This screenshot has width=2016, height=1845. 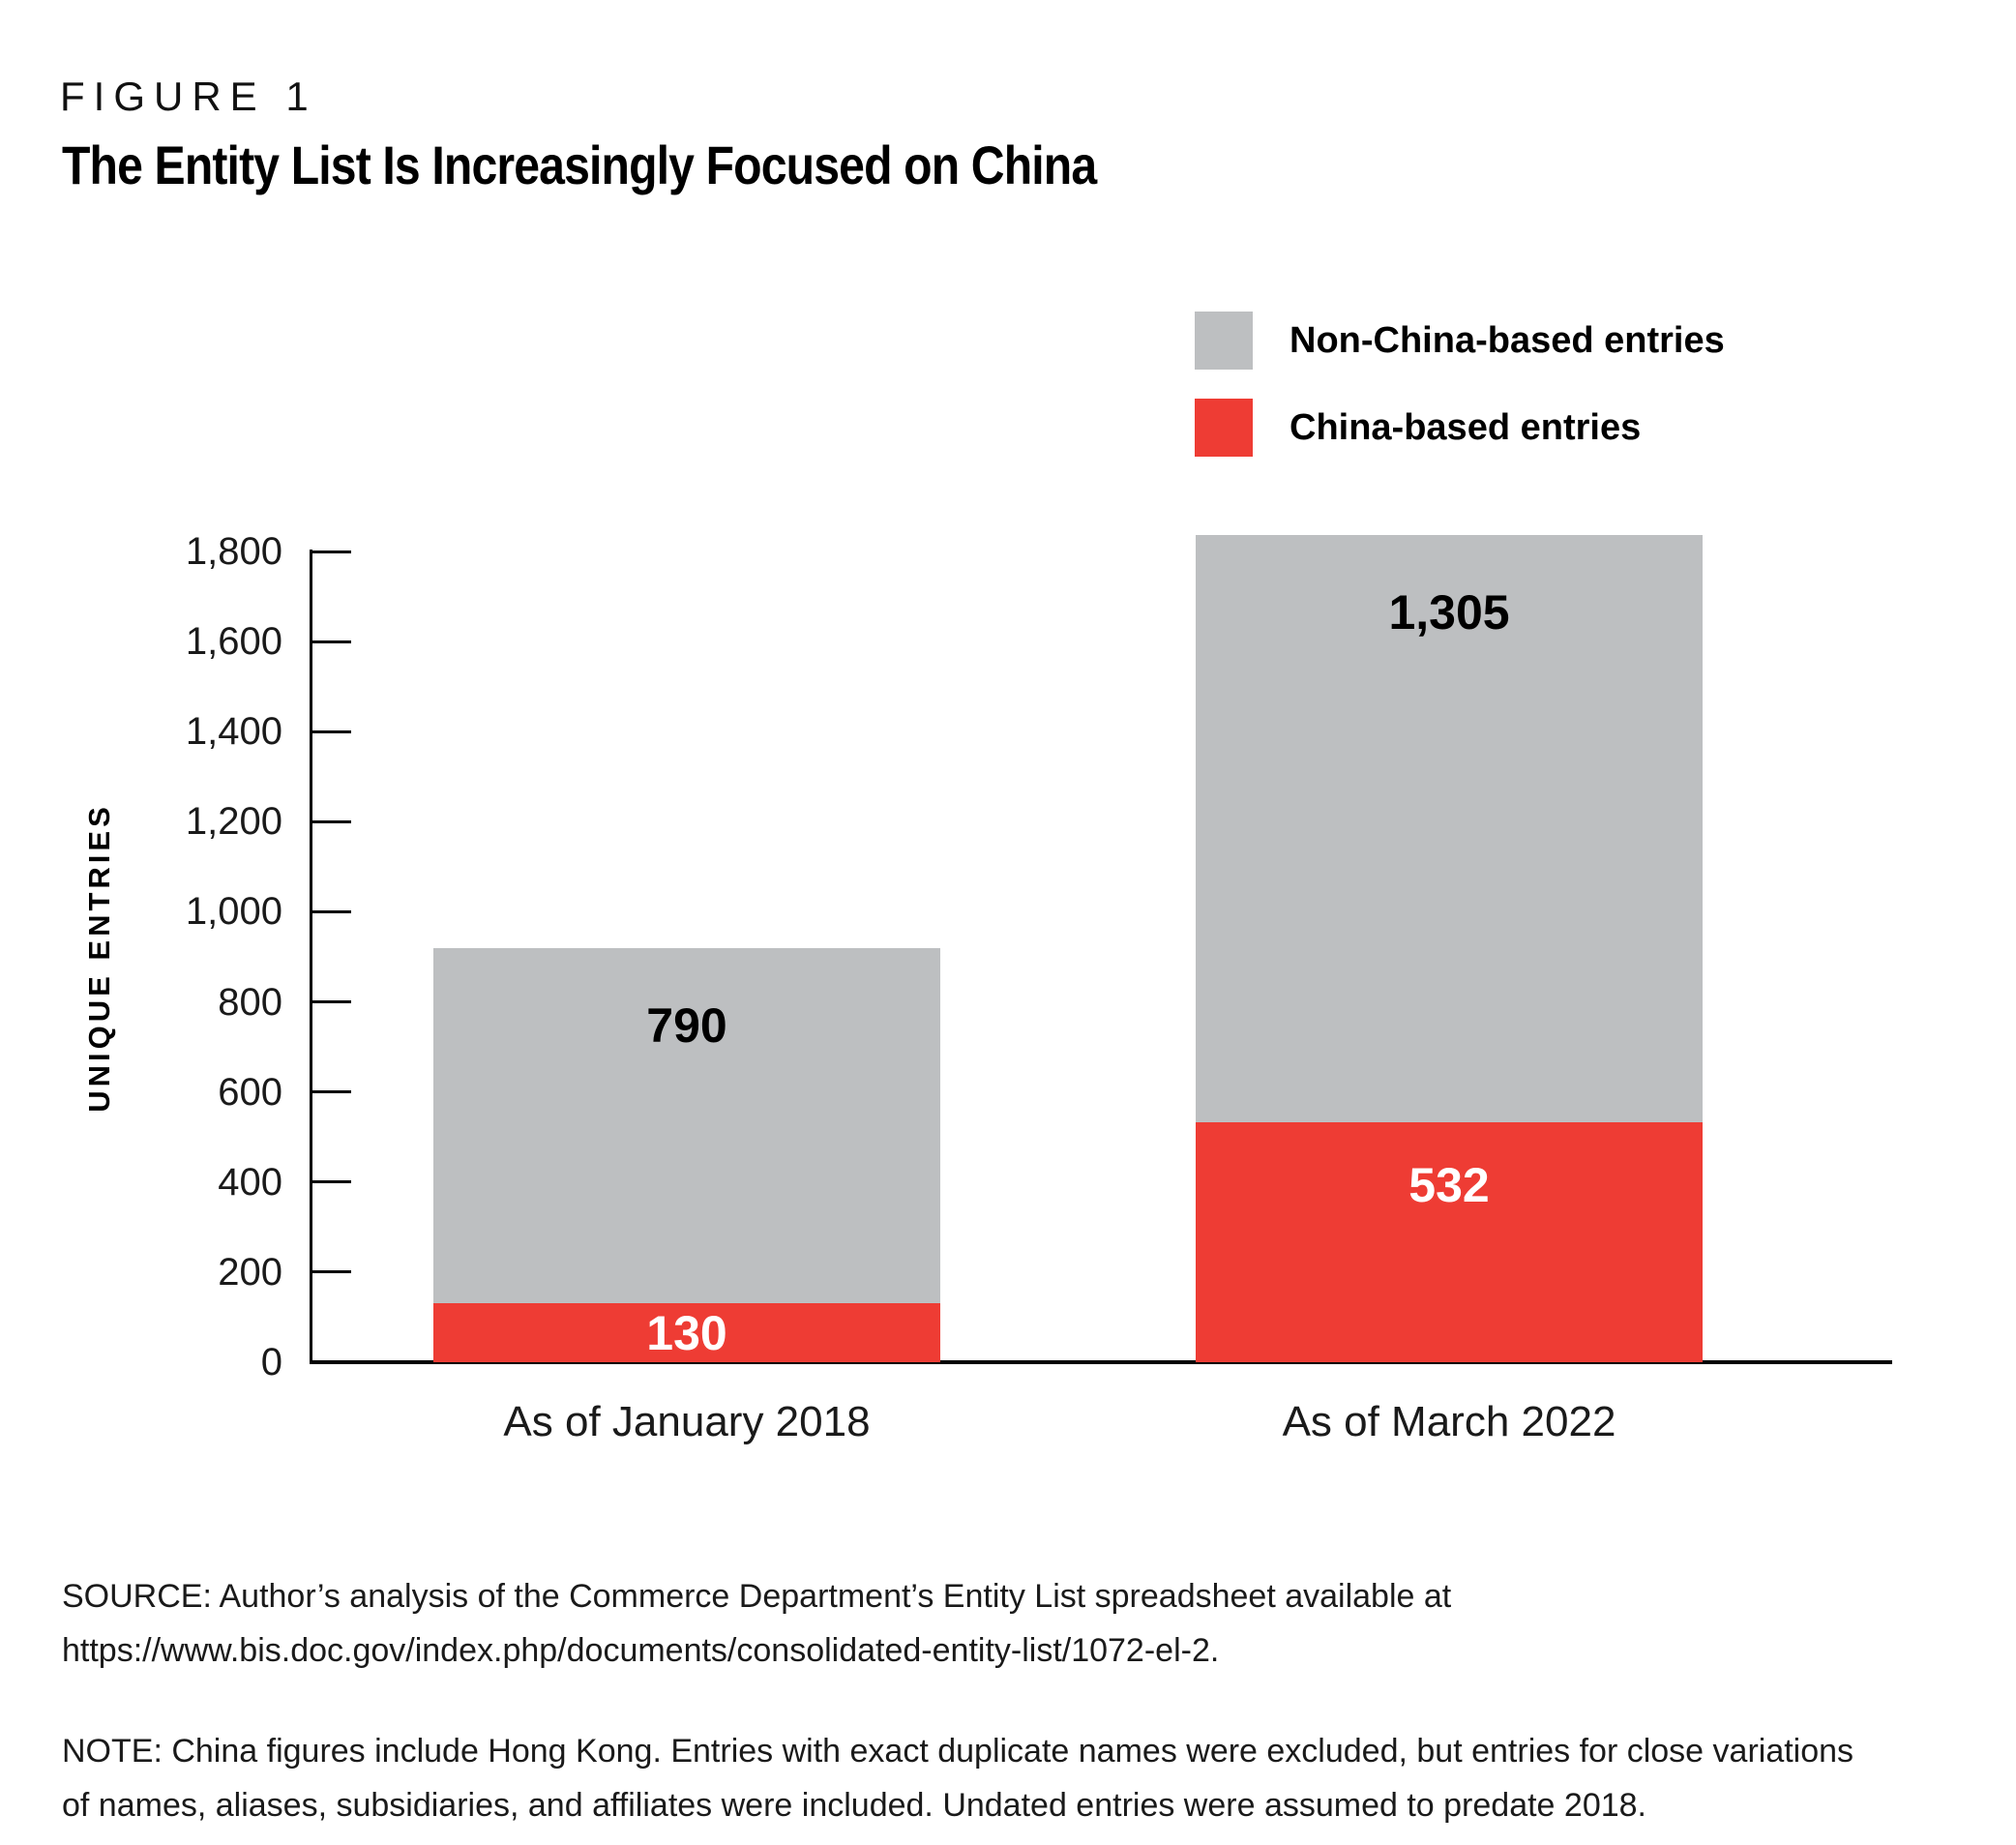 I want to click on bar-value-label: 532, so click(x=1449, y=1185).